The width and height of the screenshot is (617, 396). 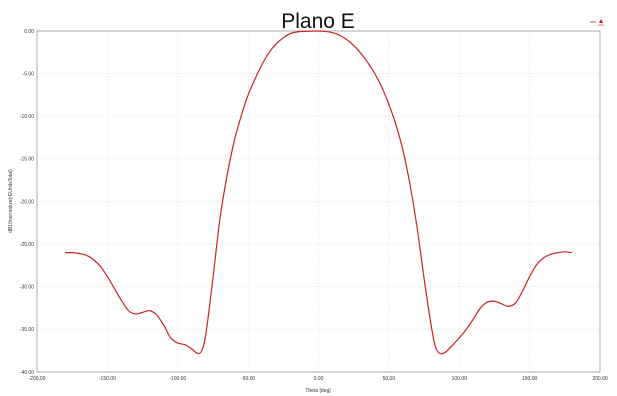 What do you see at coordinates (29, 74) in the screenshot?
I see `y-tick-label: -5.00` at bounding box center [29, 74].